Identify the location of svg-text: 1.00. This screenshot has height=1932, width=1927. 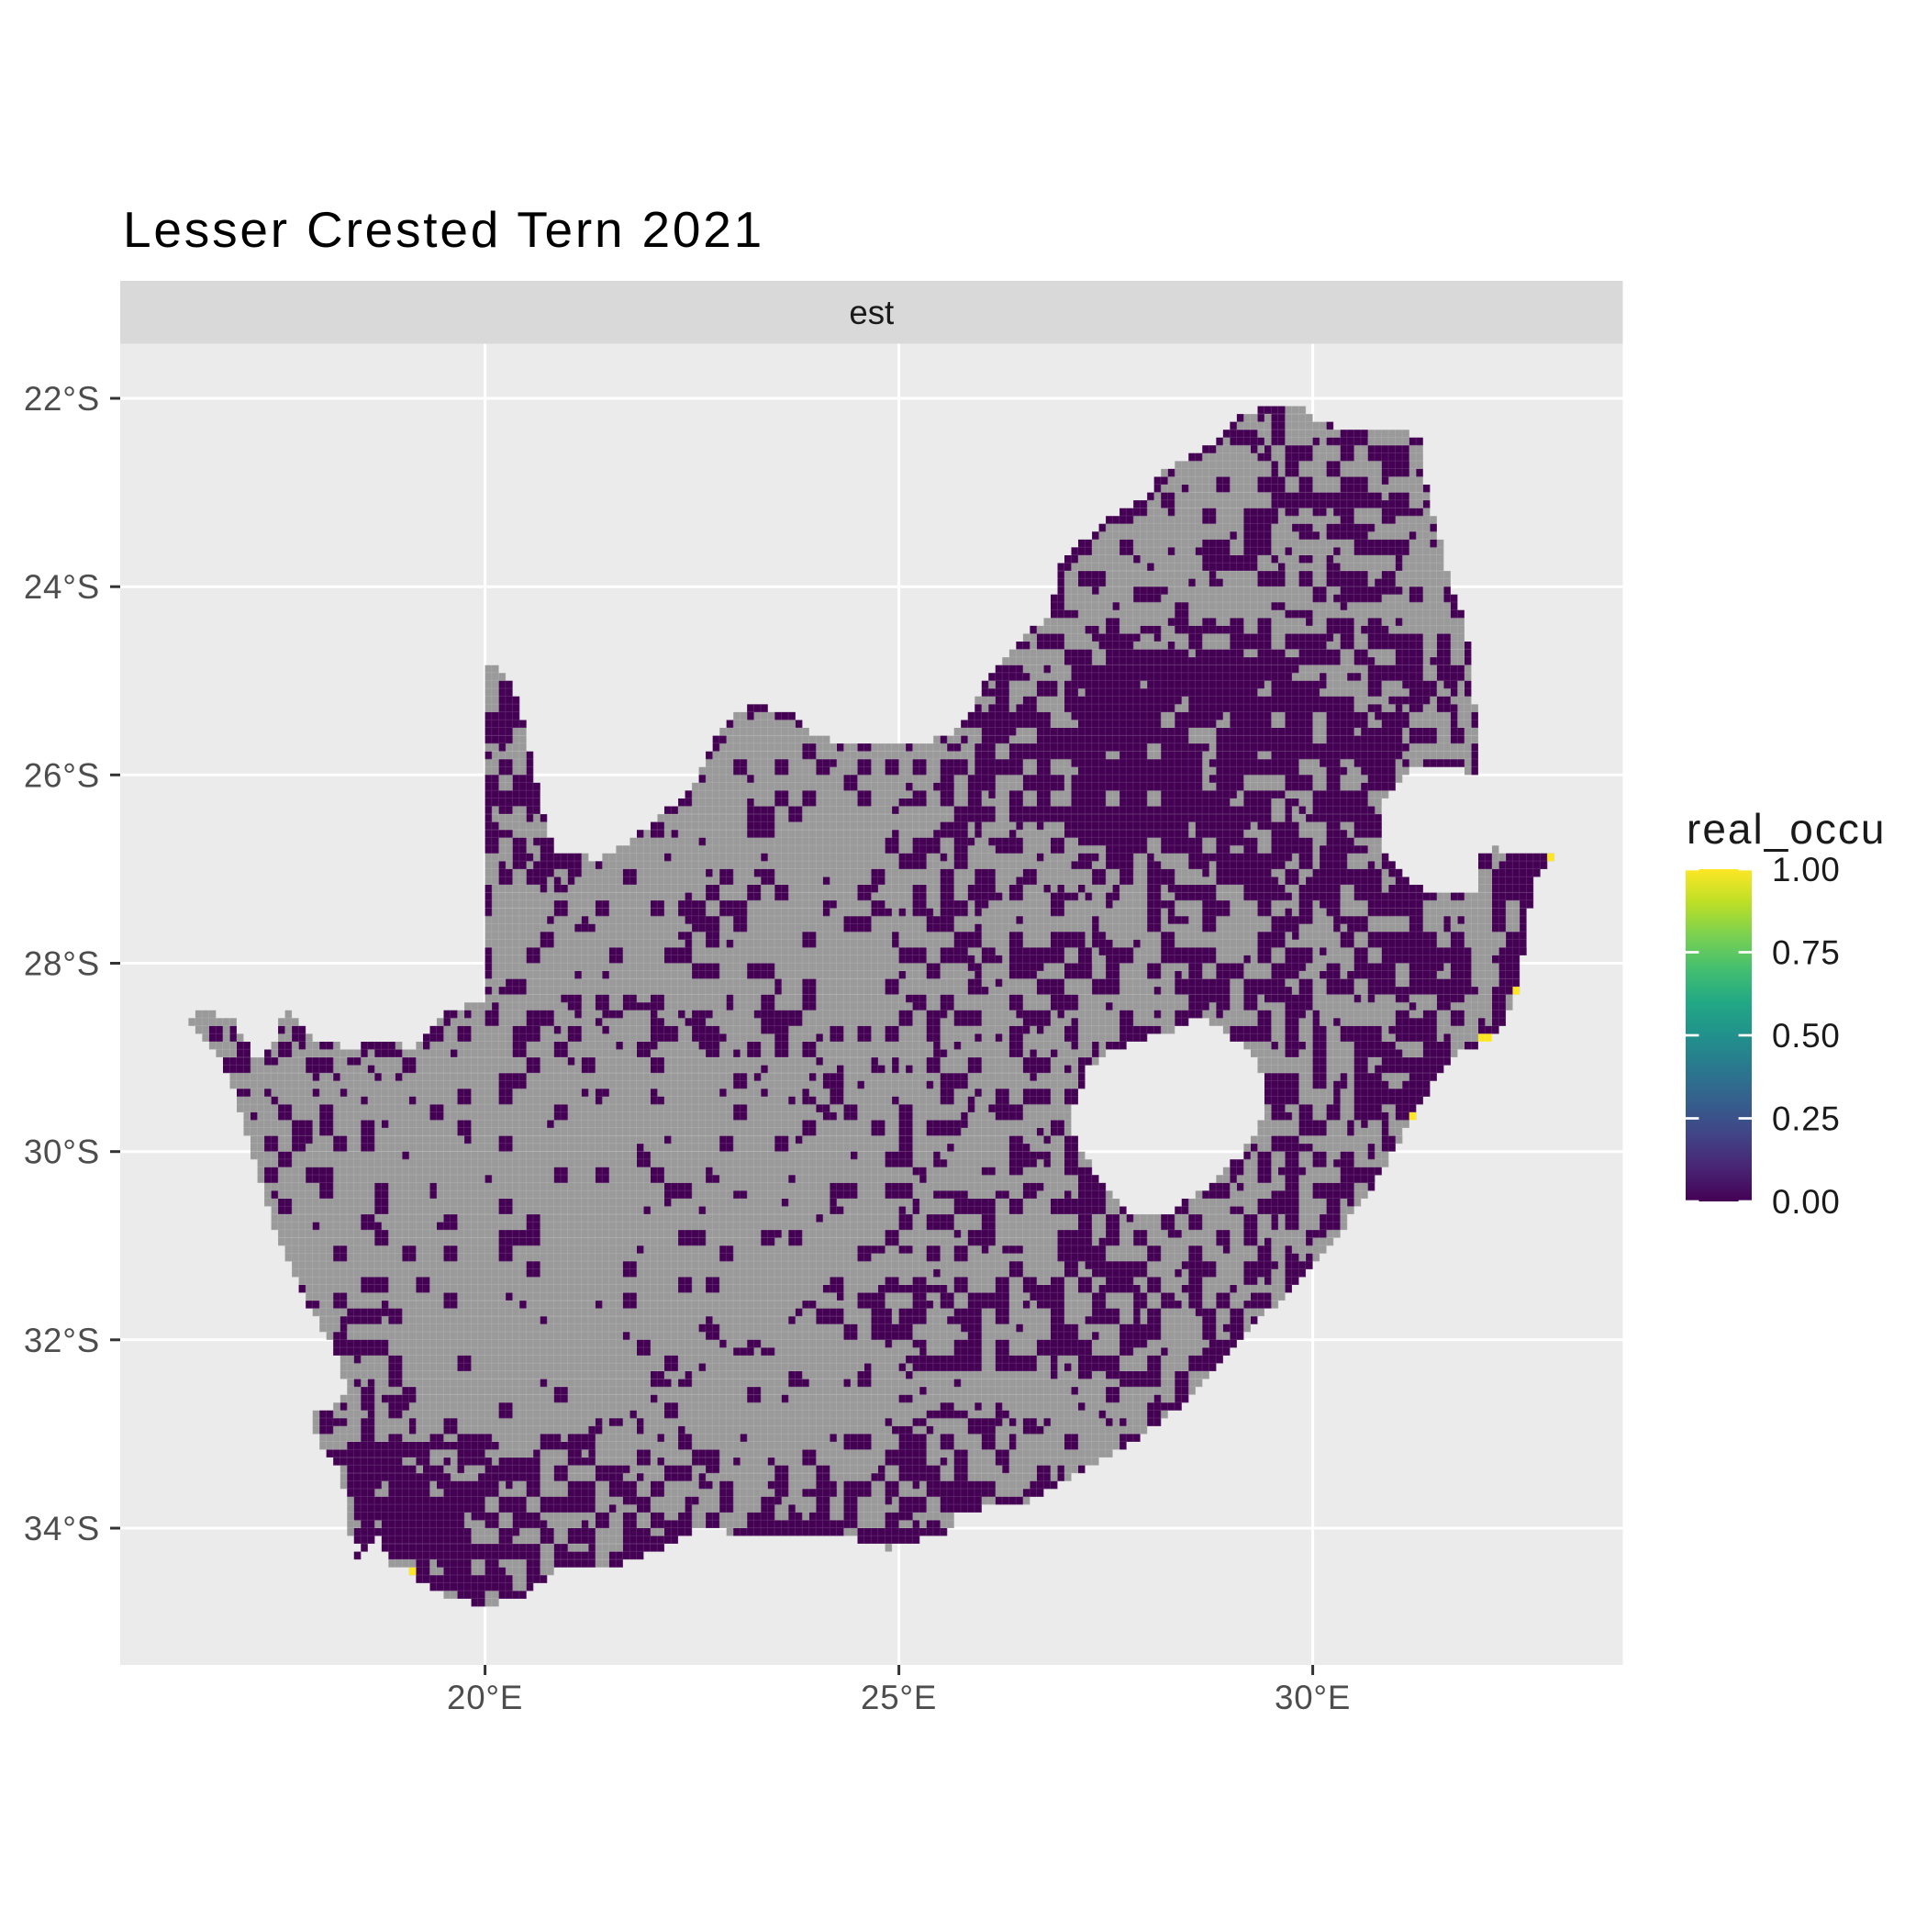
(1806, 869).